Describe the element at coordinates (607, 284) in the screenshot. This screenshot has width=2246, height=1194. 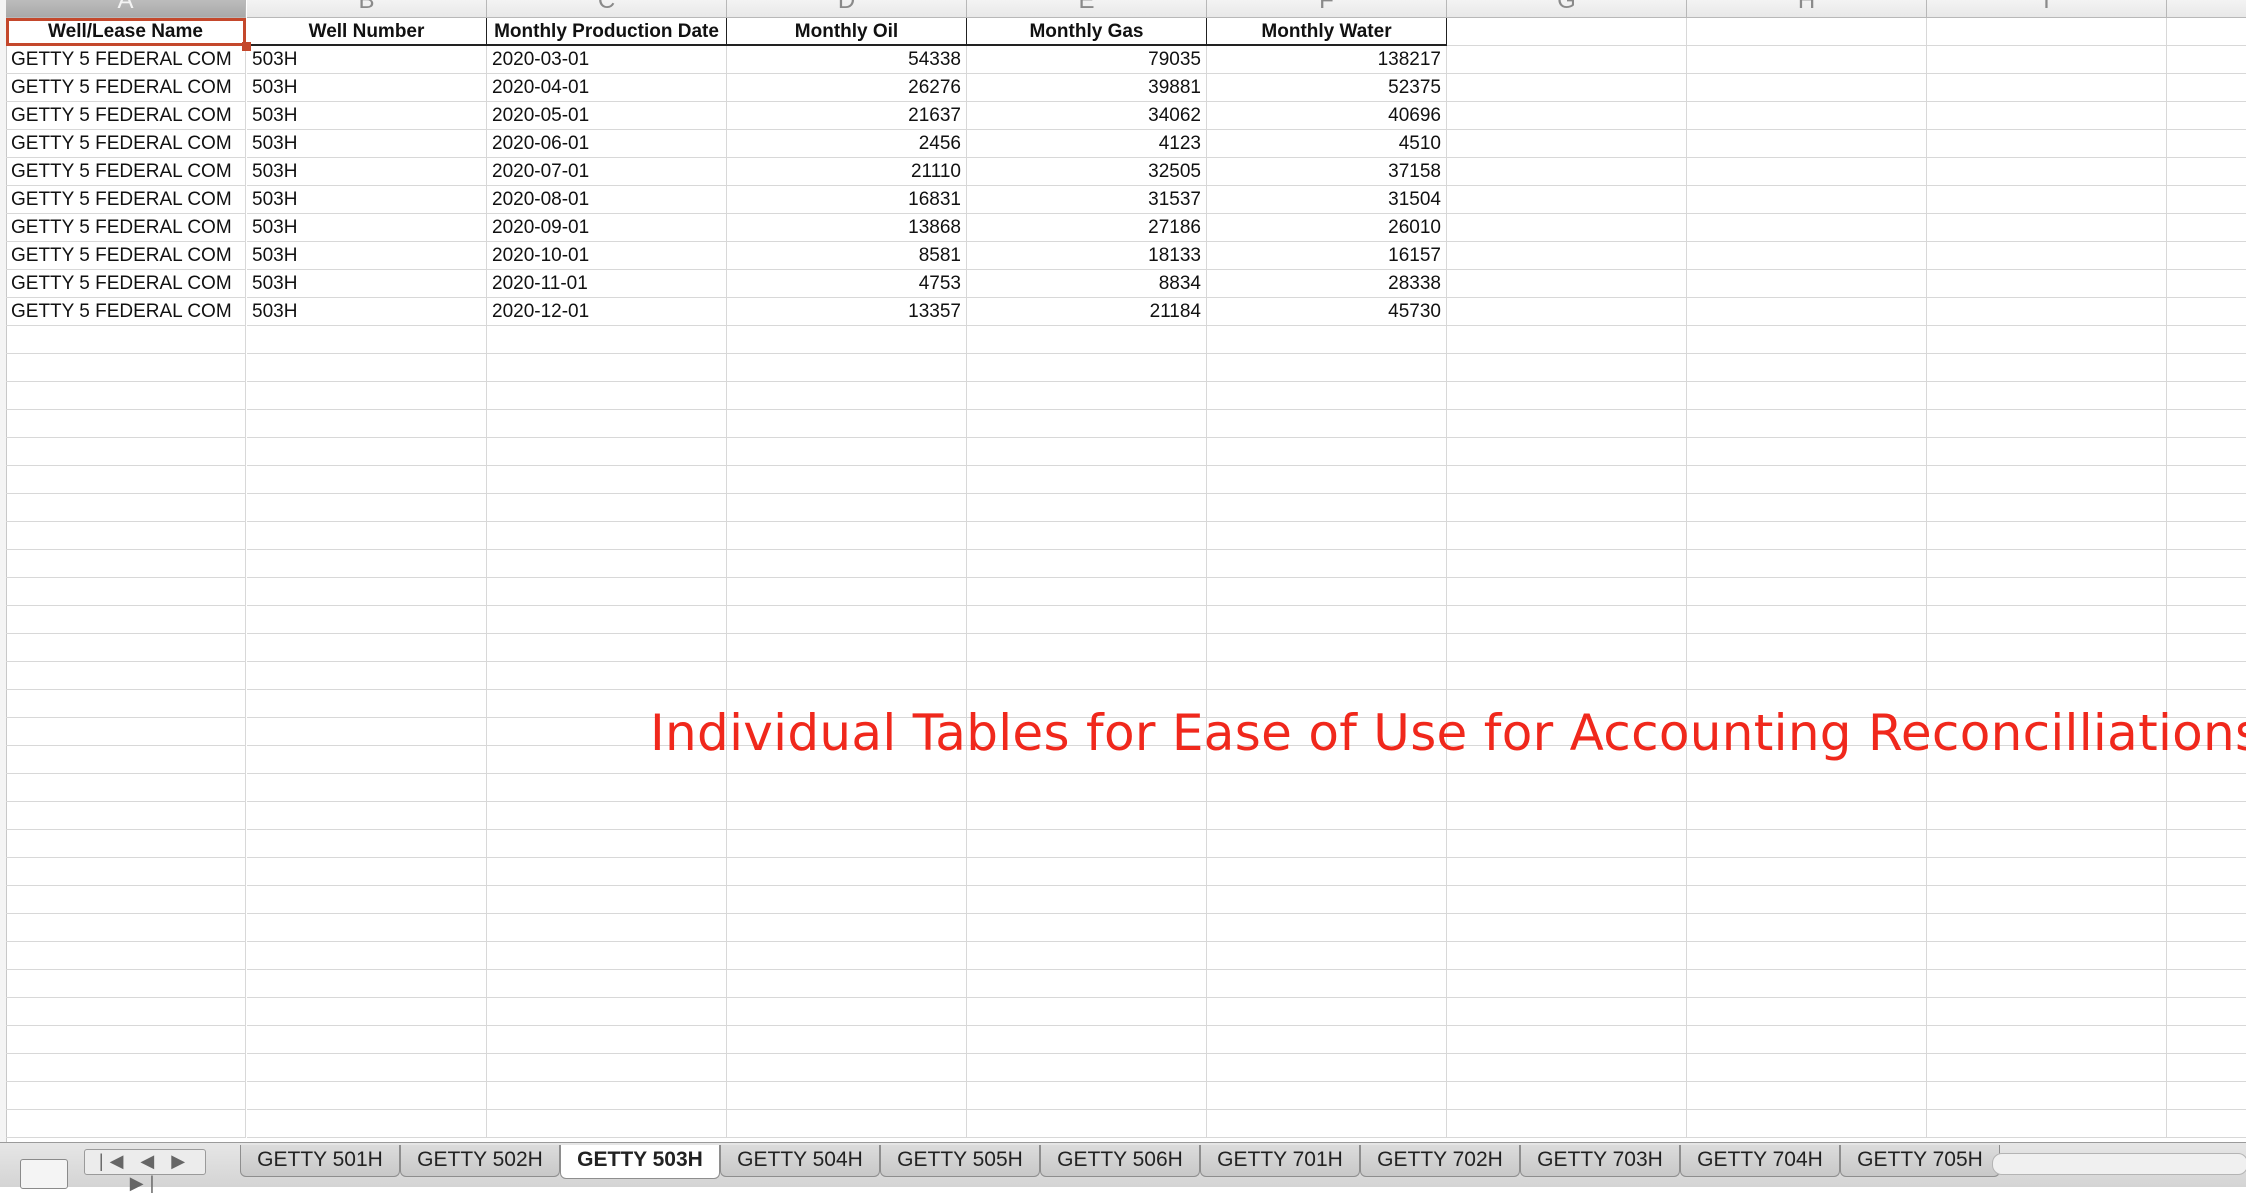
I see `table-cell: 2020-11-01` at that location.